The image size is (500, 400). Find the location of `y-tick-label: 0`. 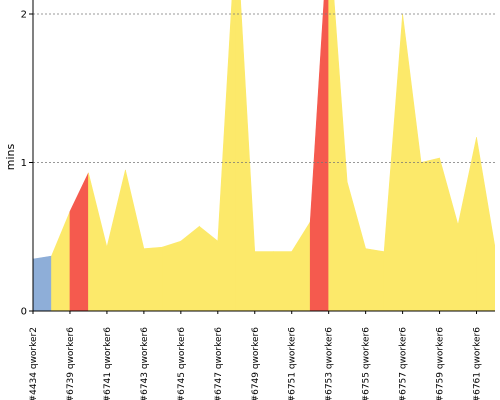

y-tick-label: 0 is located at coordinates (24, 312).